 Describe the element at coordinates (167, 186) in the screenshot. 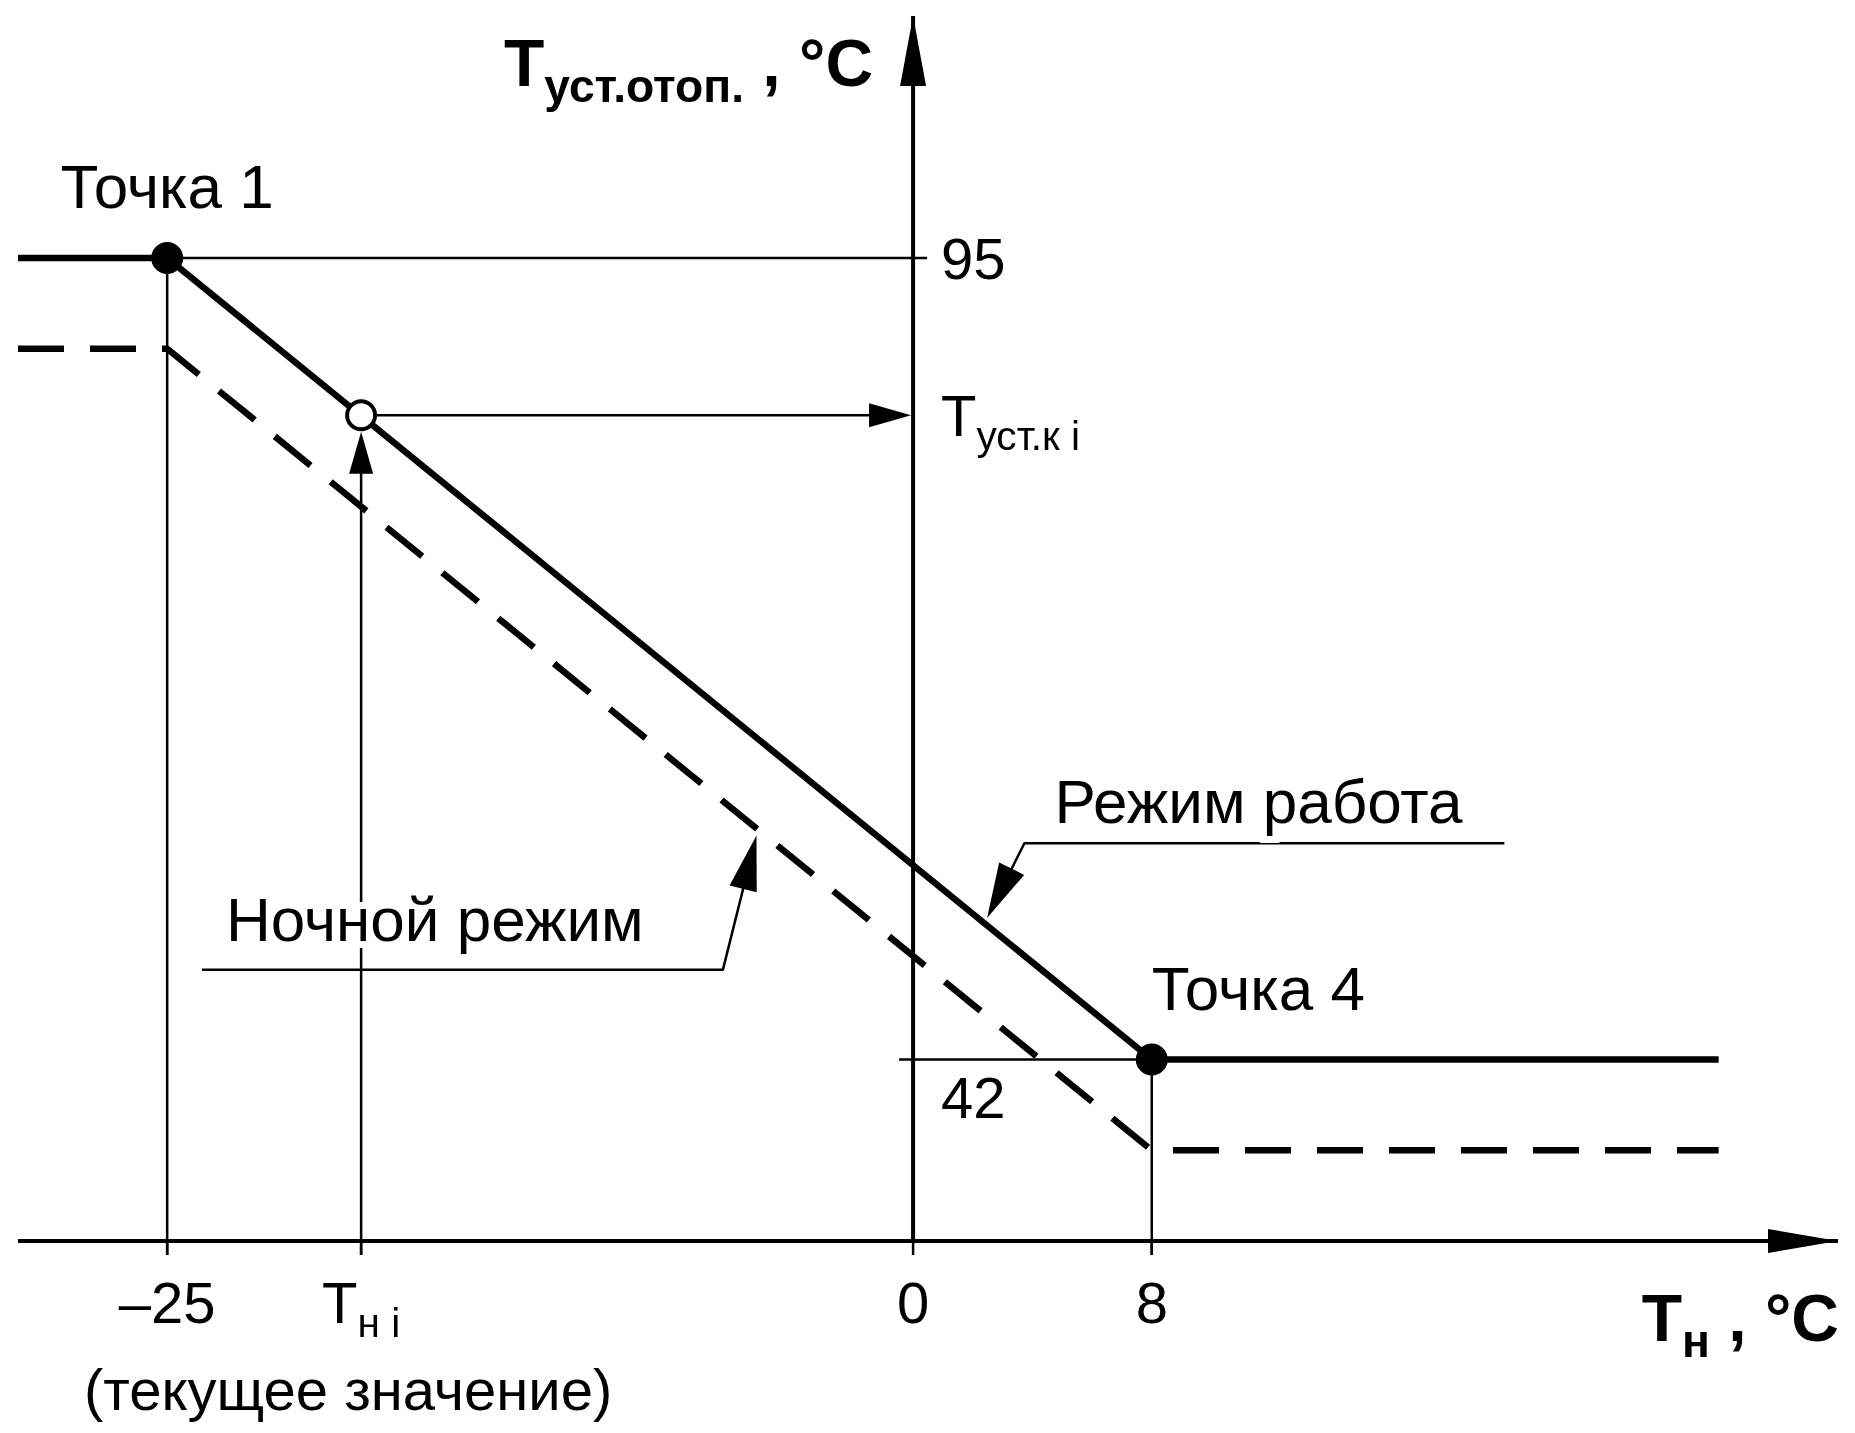

I see `annotation: Точка 1` at that location.